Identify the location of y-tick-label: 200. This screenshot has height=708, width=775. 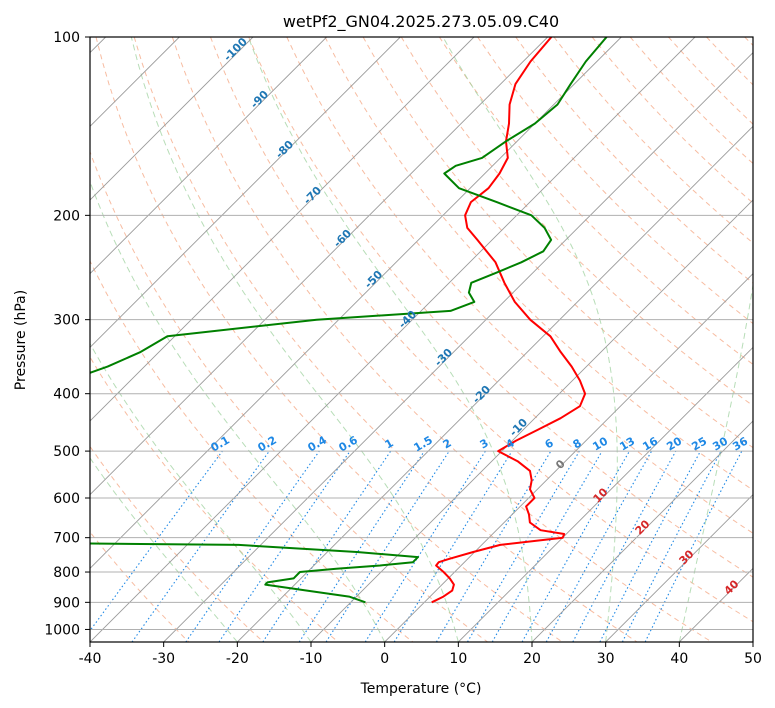
(66, 216).